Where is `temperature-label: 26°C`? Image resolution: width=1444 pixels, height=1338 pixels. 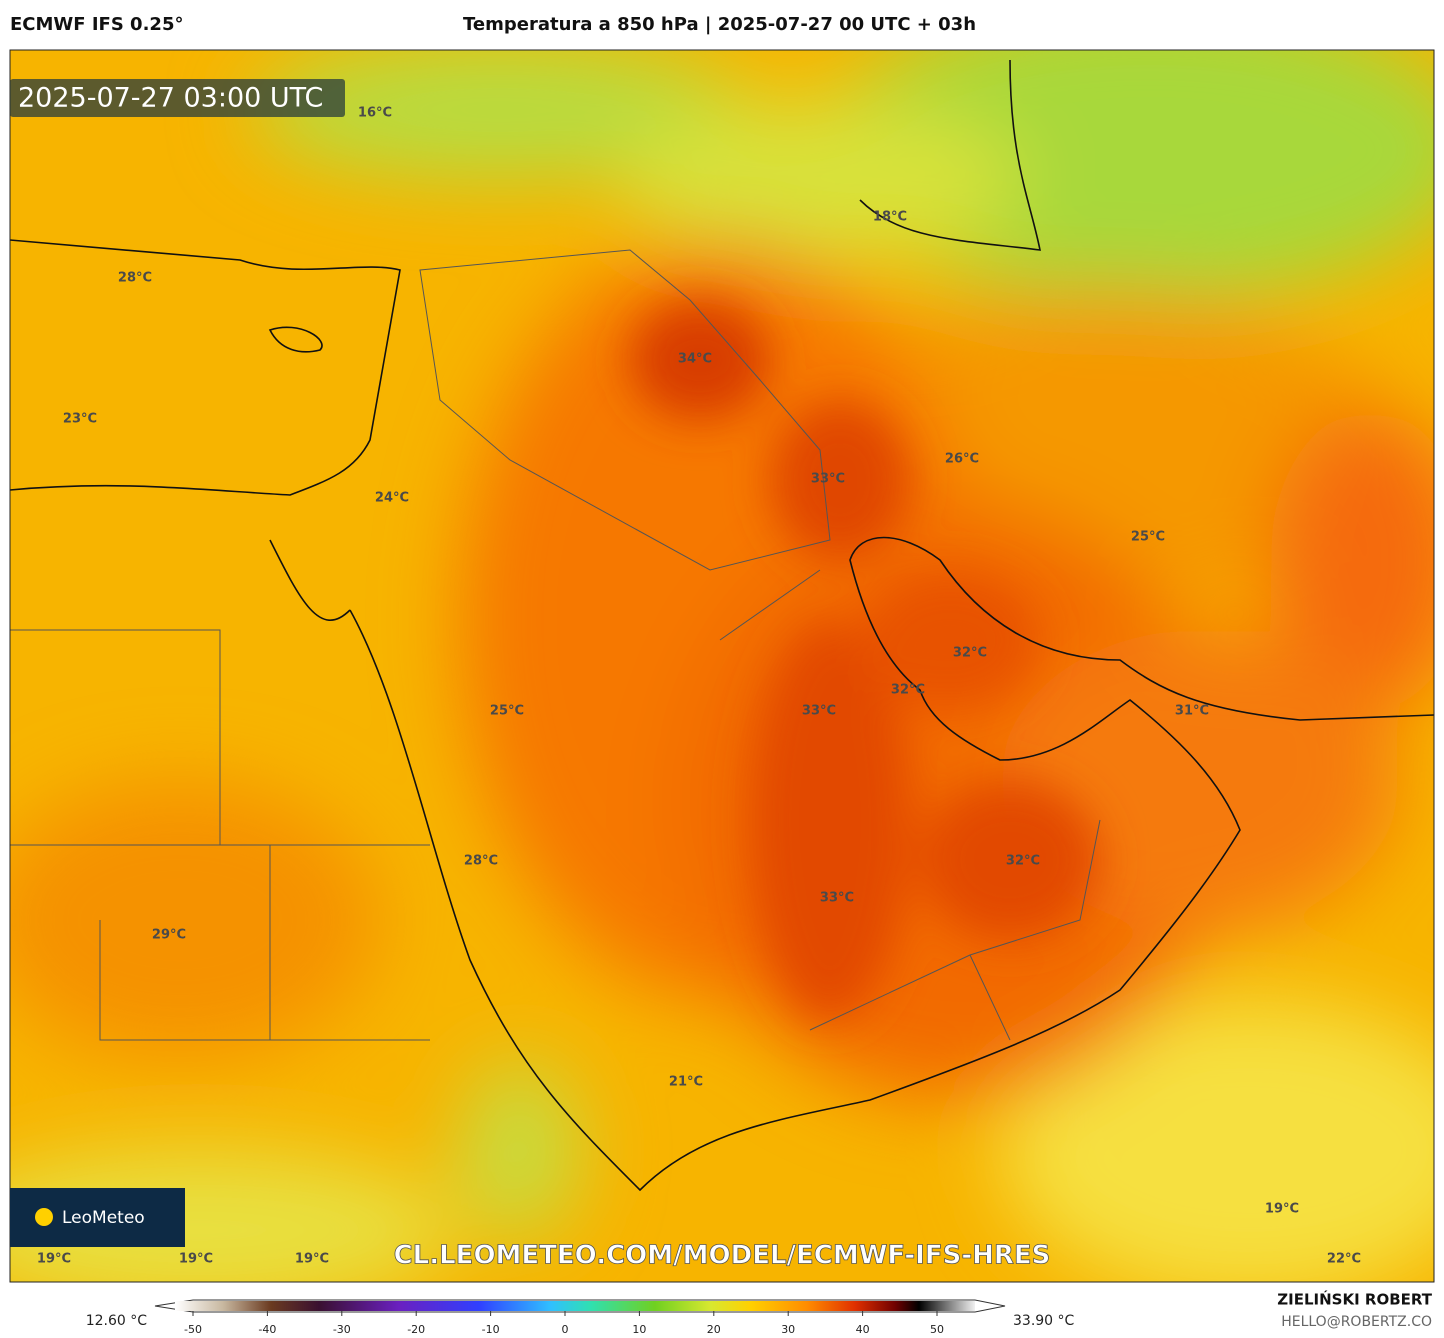
temperature-label: 26°C is located at coordinates (962, 459).